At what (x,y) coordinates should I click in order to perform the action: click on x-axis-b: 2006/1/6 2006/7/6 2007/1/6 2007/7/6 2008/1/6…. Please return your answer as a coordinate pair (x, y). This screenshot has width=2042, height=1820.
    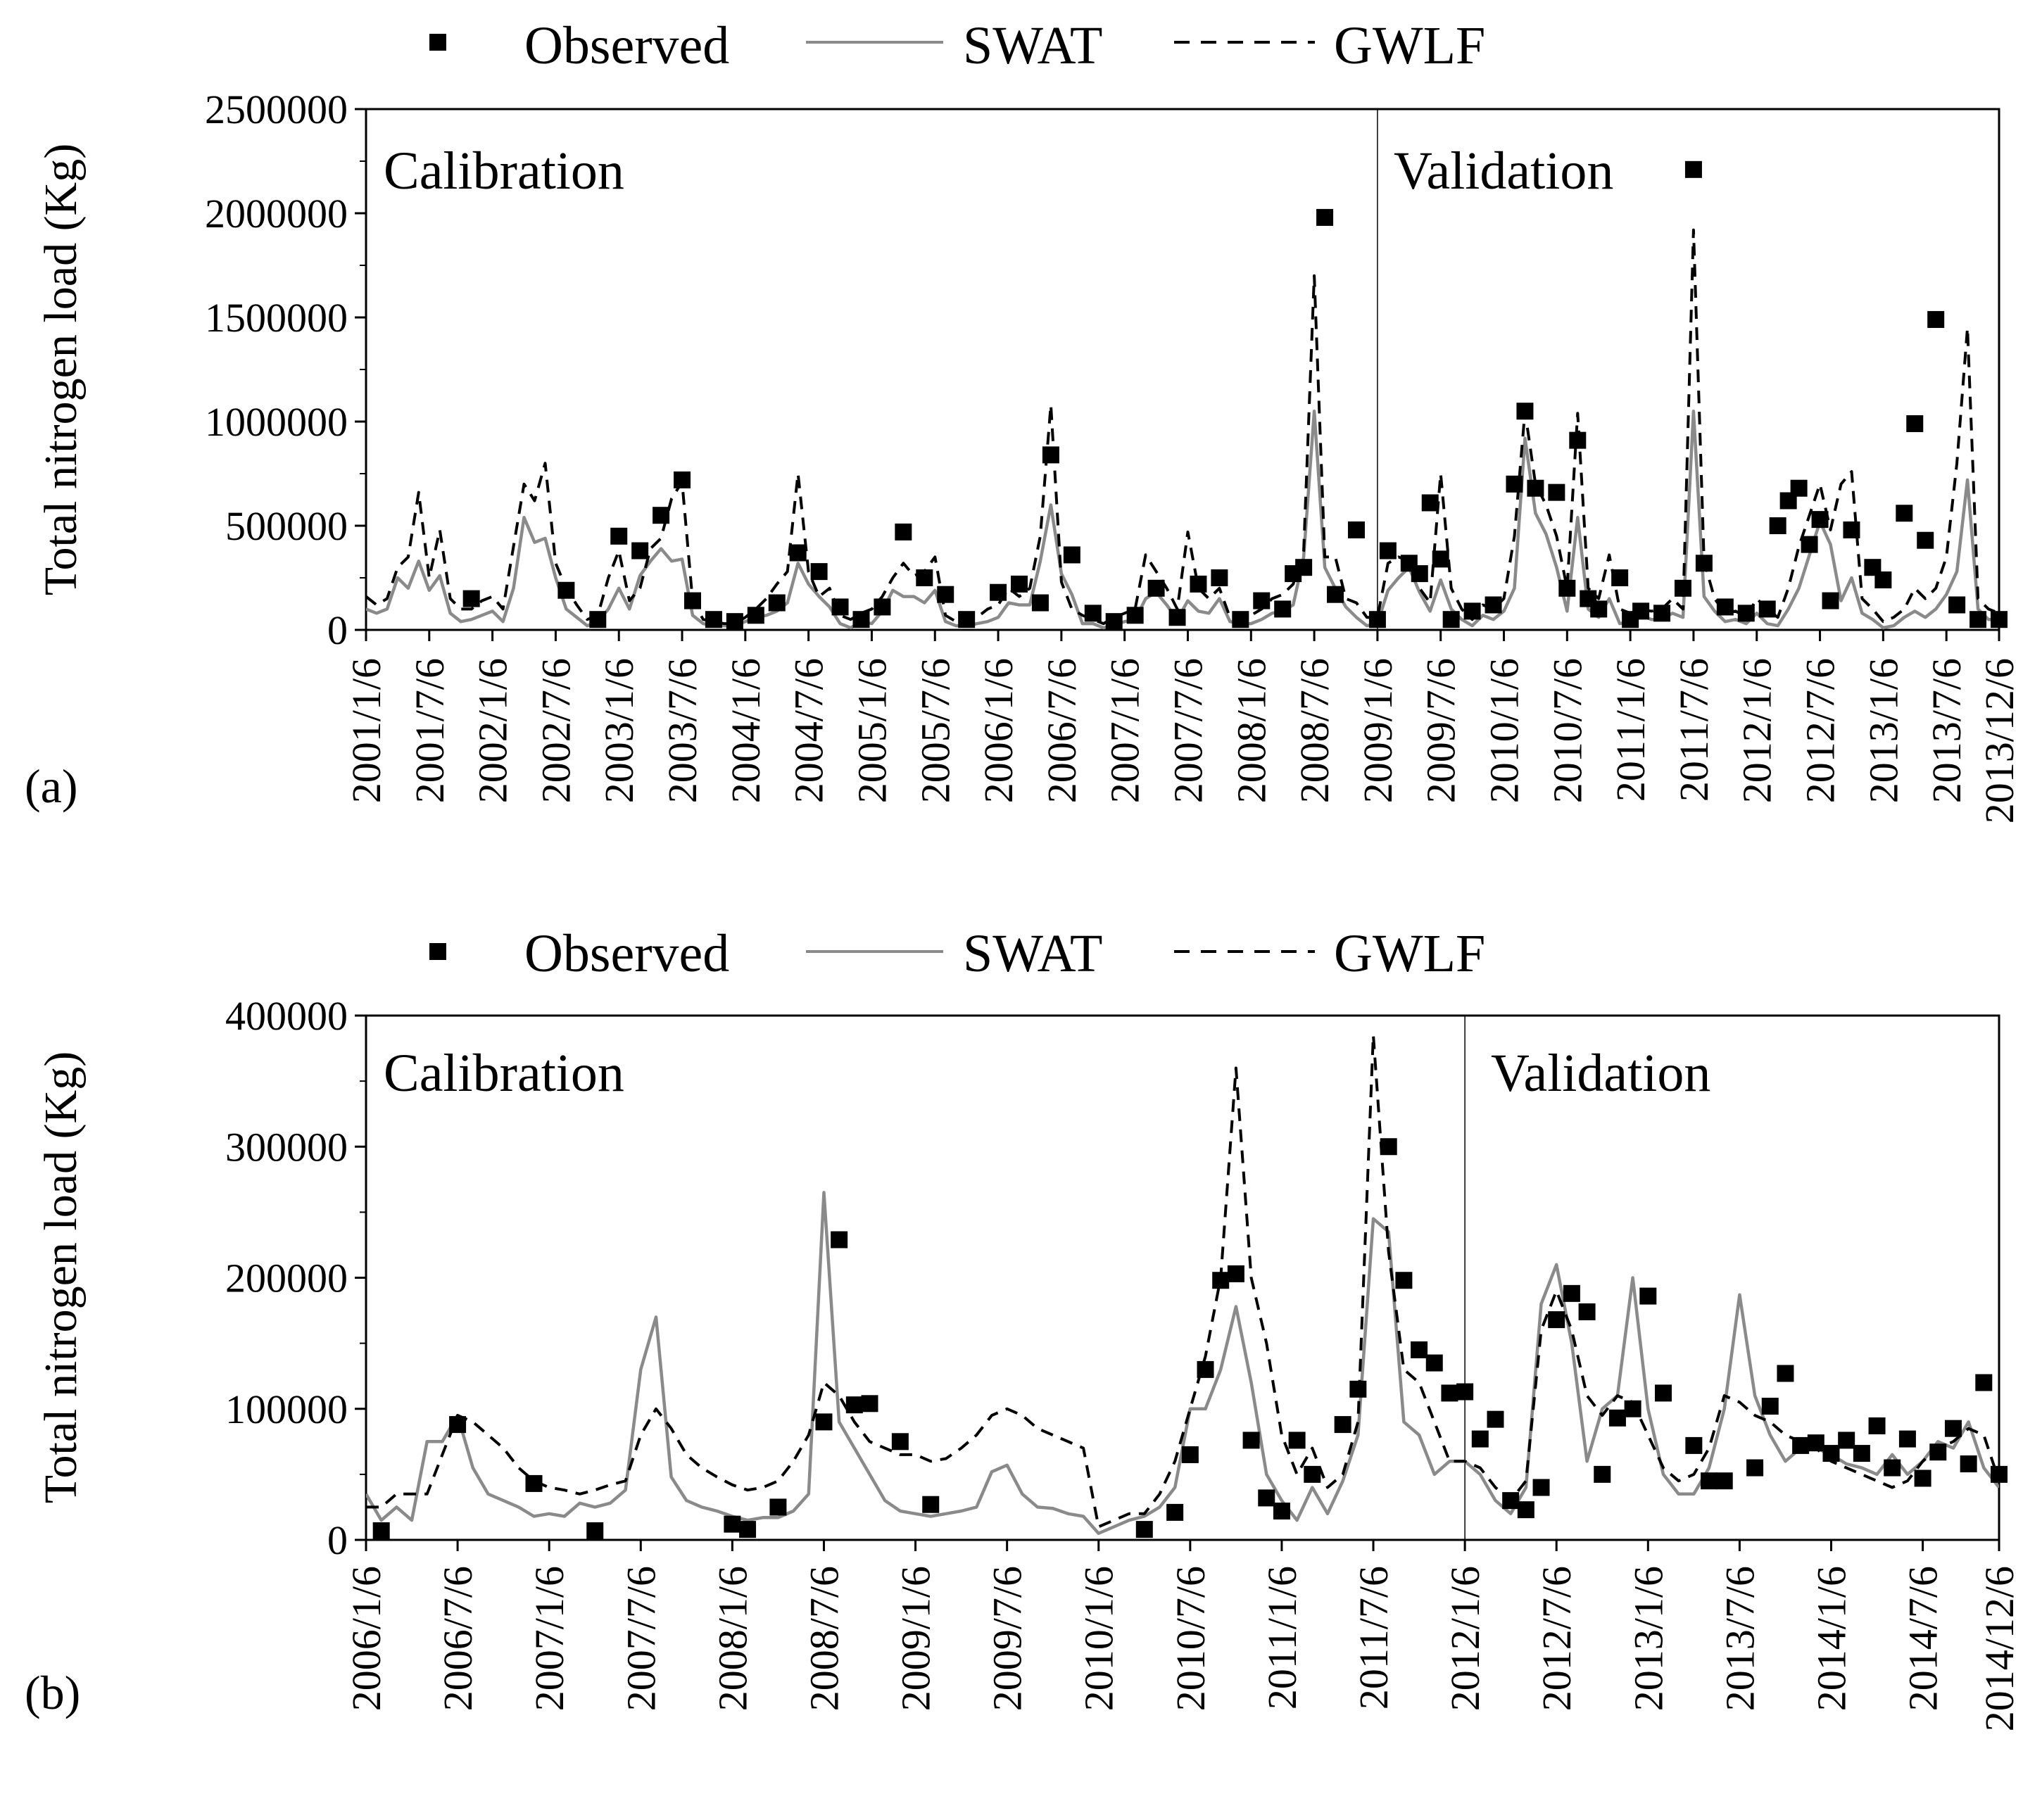
    Looking at the image, I should click on (1183, 1635).